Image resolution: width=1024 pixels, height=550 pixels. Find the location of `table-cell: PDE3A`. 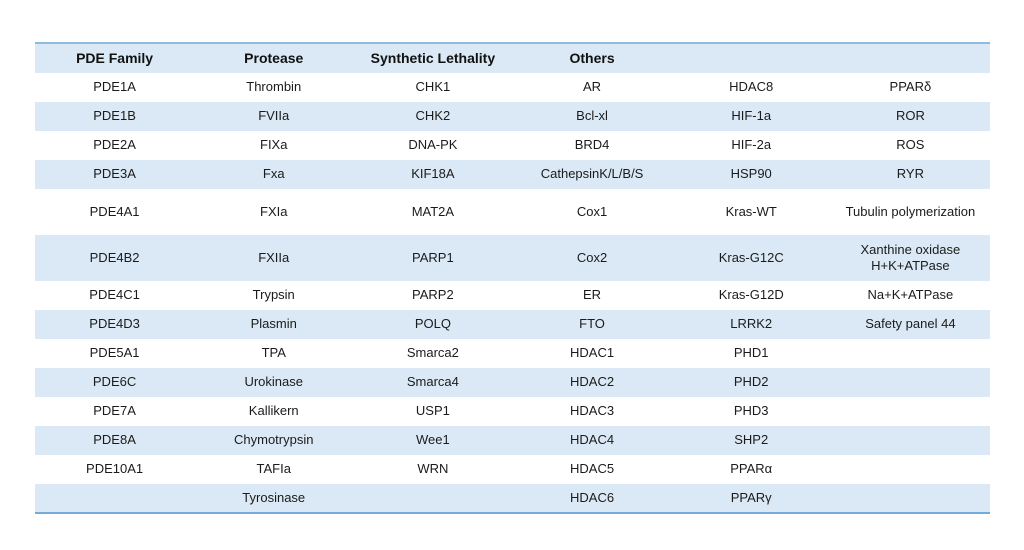

table-cell: PDE3A is located at coordinates (114, 174).